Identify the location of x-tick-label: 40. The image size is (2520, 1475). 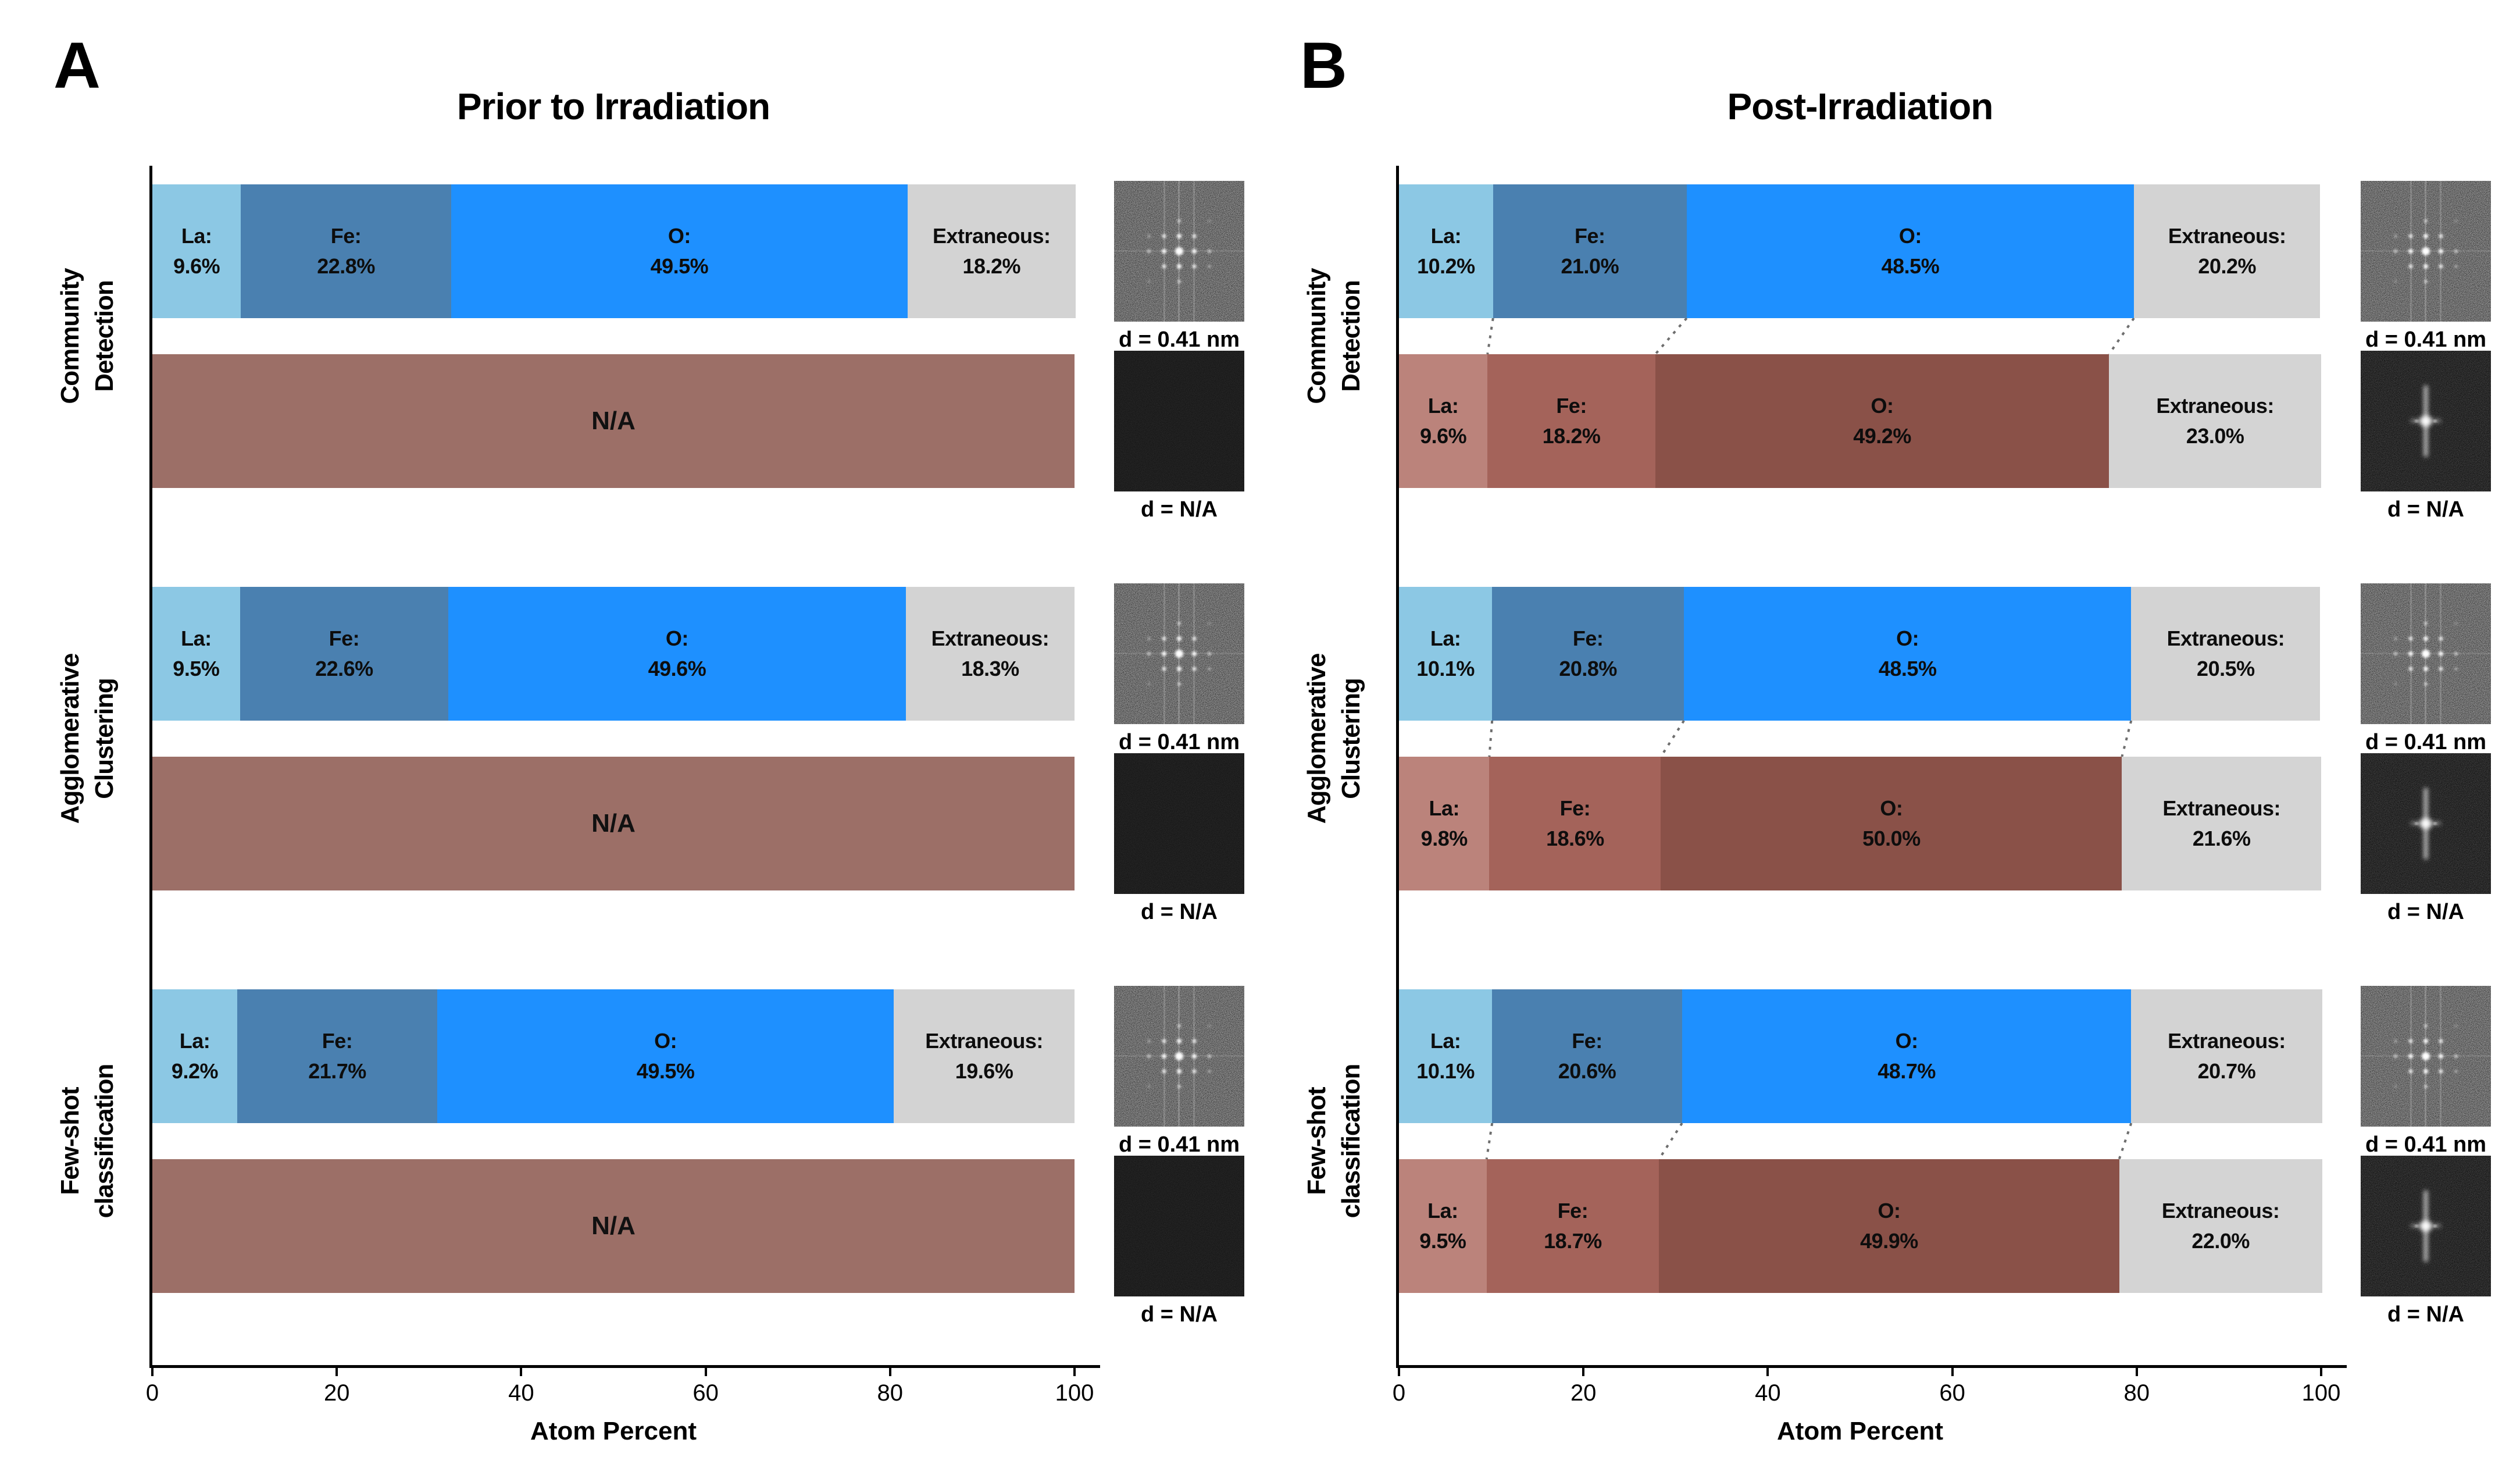
(1768, 1393).